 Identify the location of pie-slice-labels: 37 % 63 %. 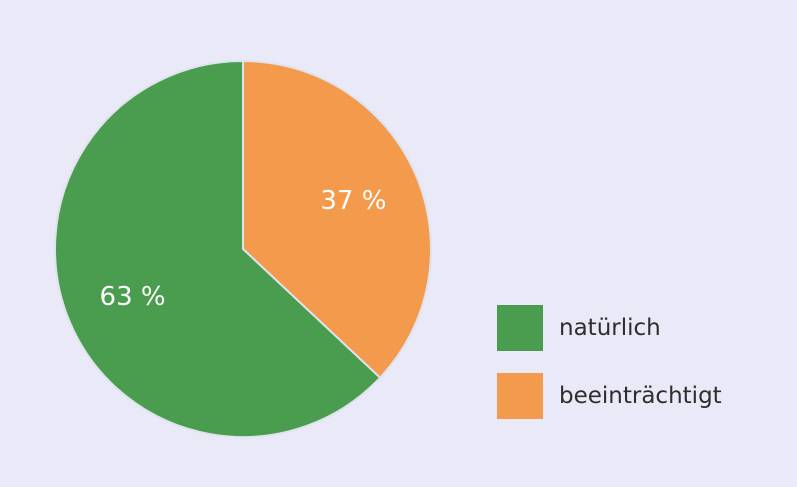
(243, 249).